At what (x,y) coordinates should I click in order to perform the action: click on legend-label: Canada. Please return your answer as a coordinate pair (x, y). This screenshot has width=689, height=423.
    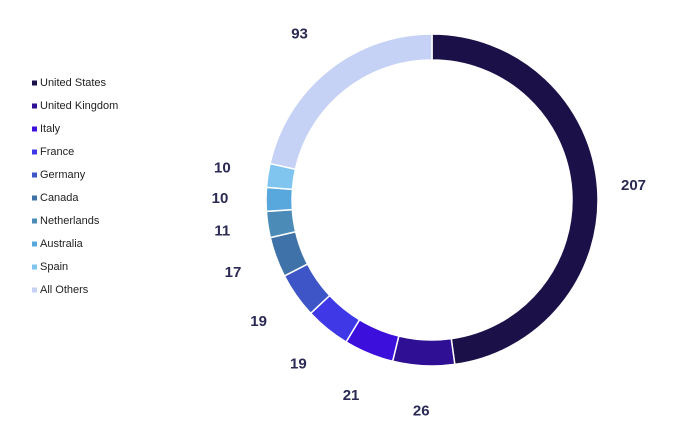
    Looking at the image, I should click on (59, 198).